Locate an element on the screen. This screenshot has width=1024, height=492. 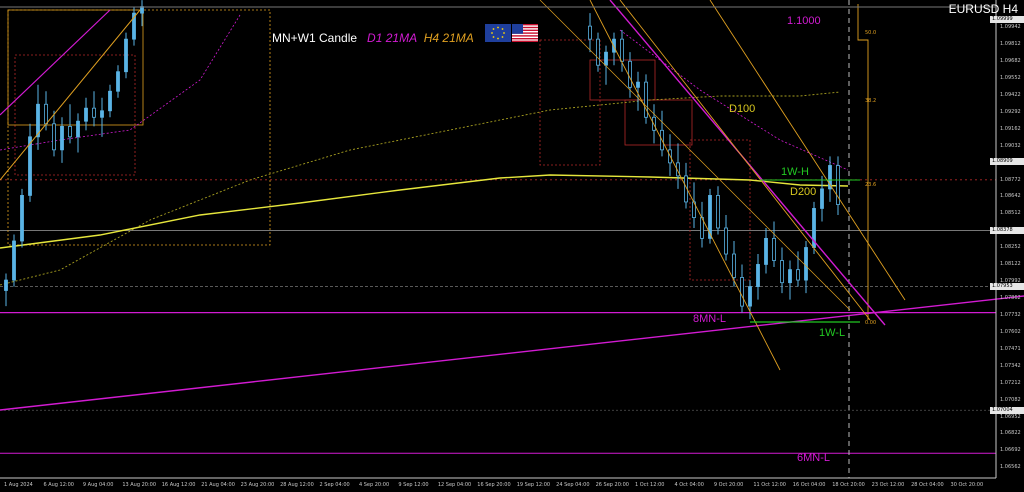
mn6-low-label: 6MN-L is located at coordinates (814, 458).